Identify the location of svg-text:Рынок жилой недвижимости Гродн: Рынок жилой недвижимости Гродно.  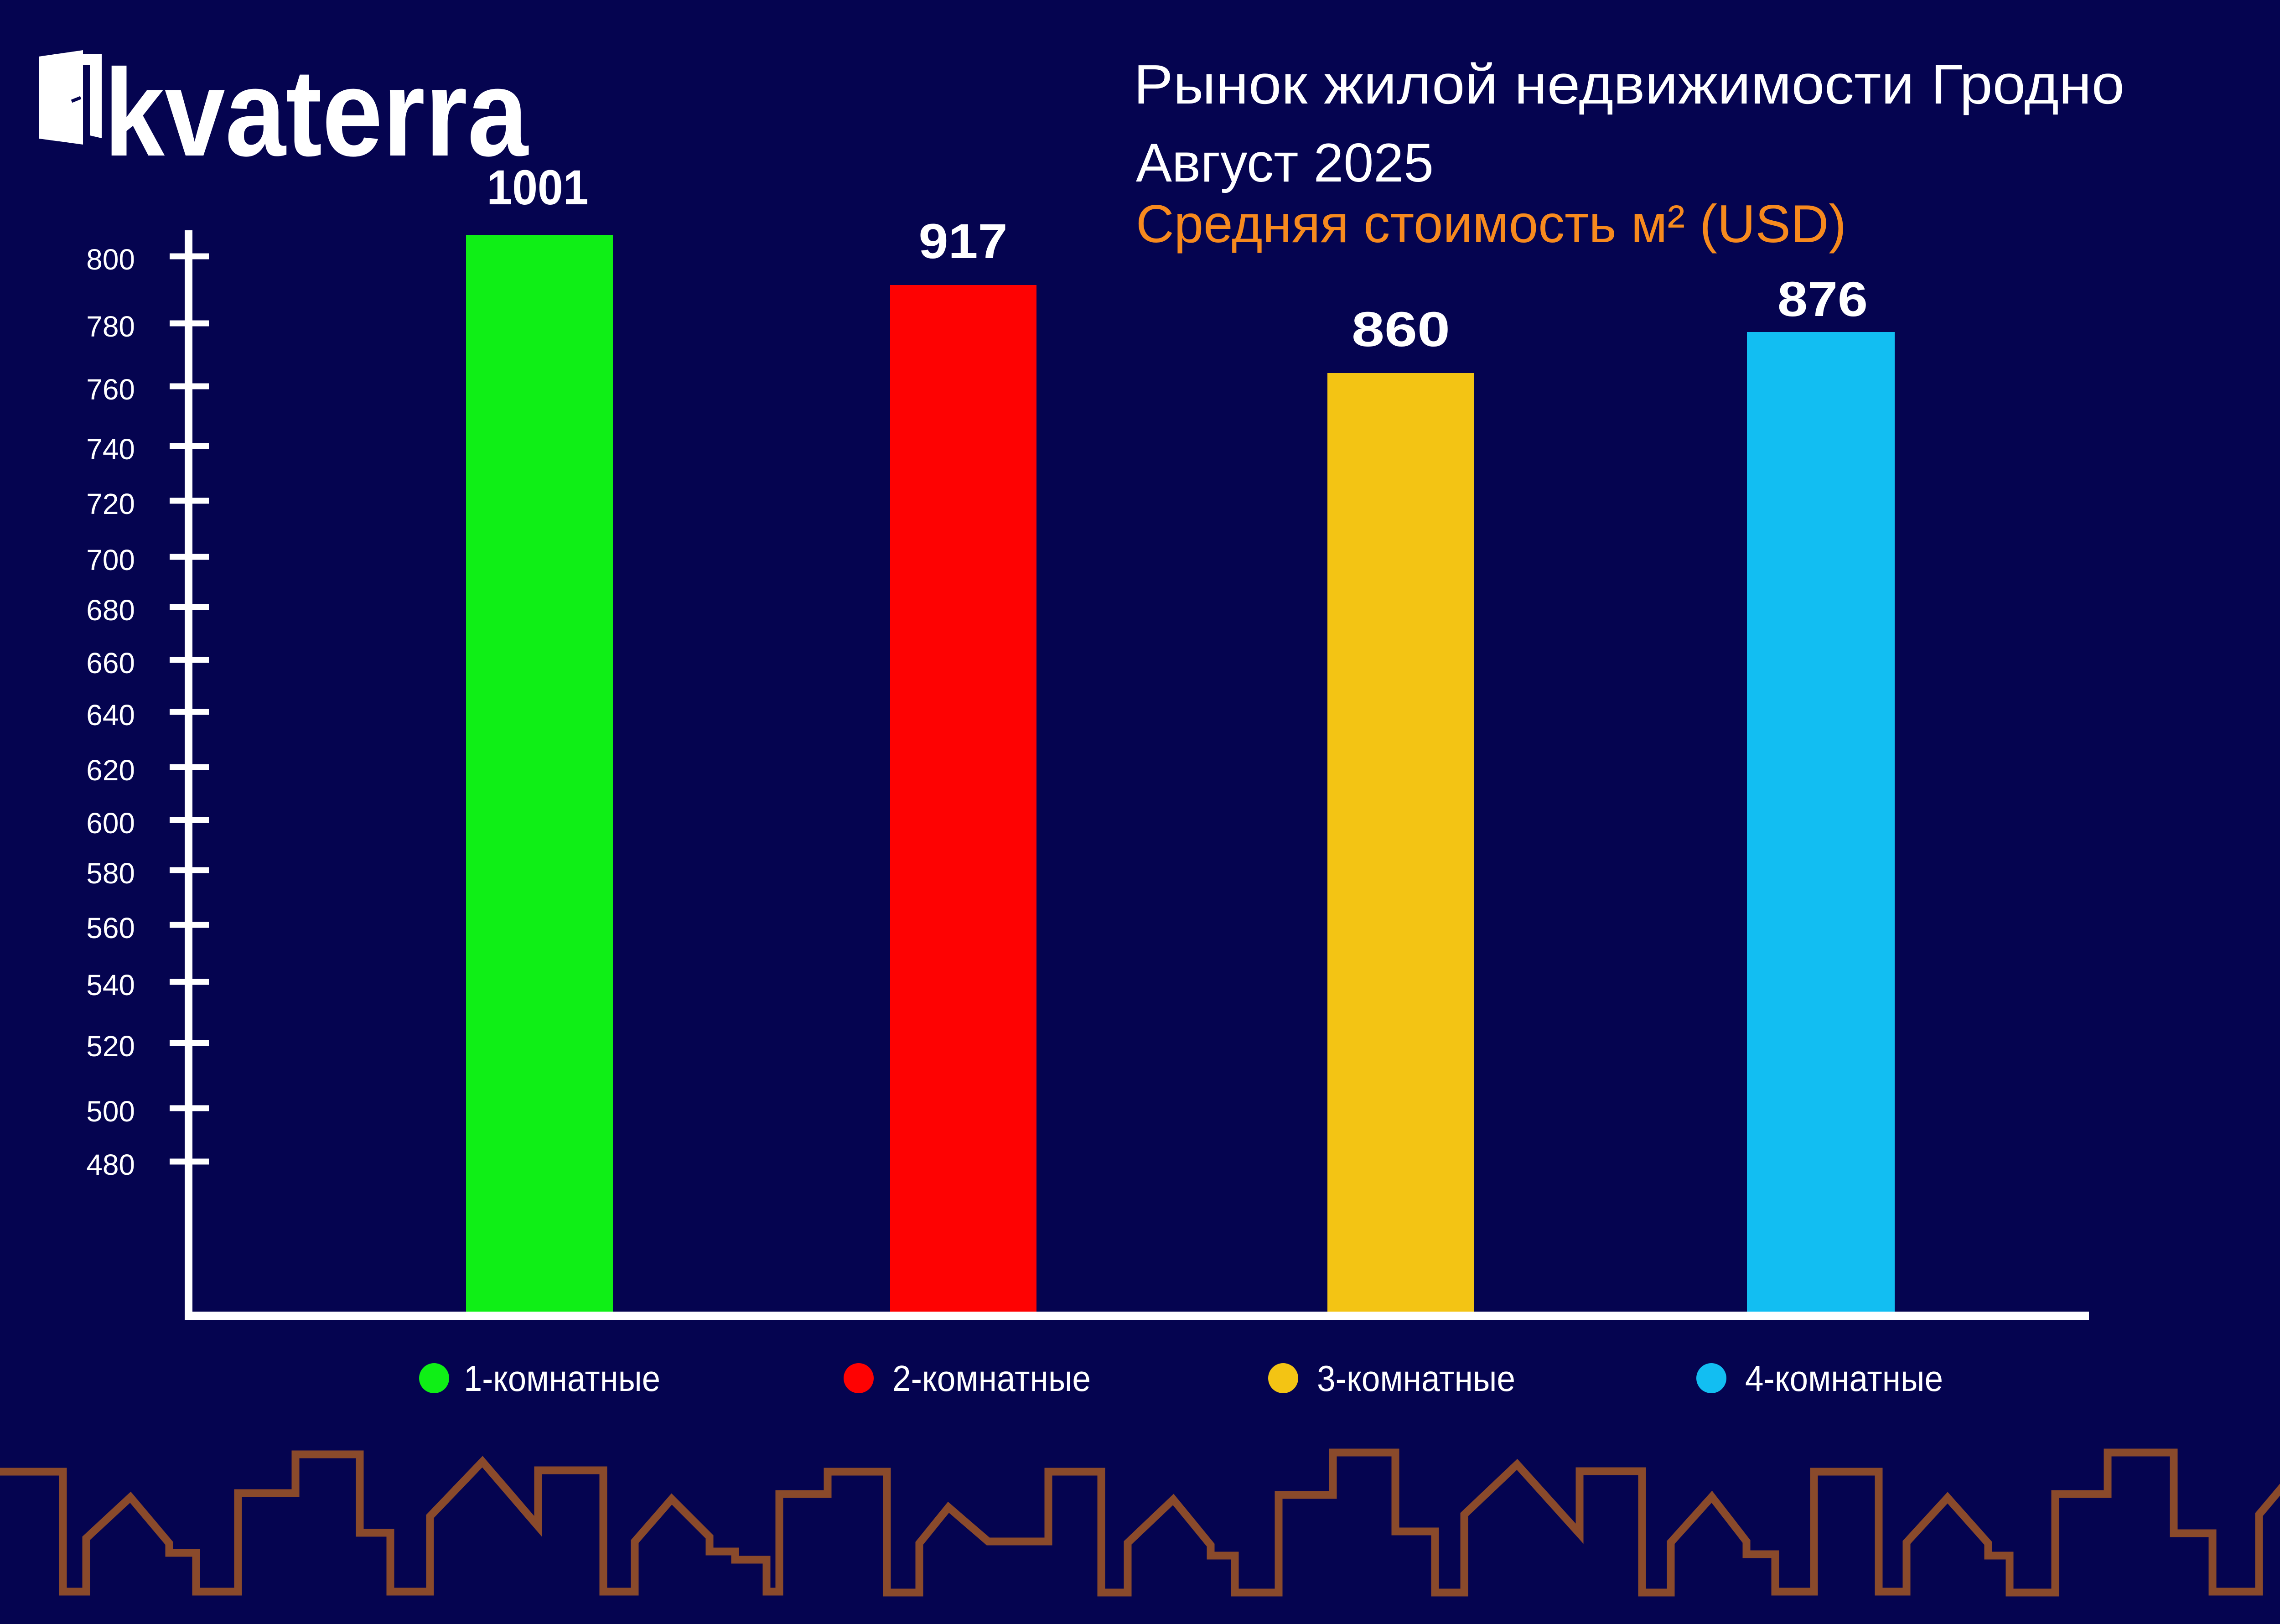
(1629, 84).